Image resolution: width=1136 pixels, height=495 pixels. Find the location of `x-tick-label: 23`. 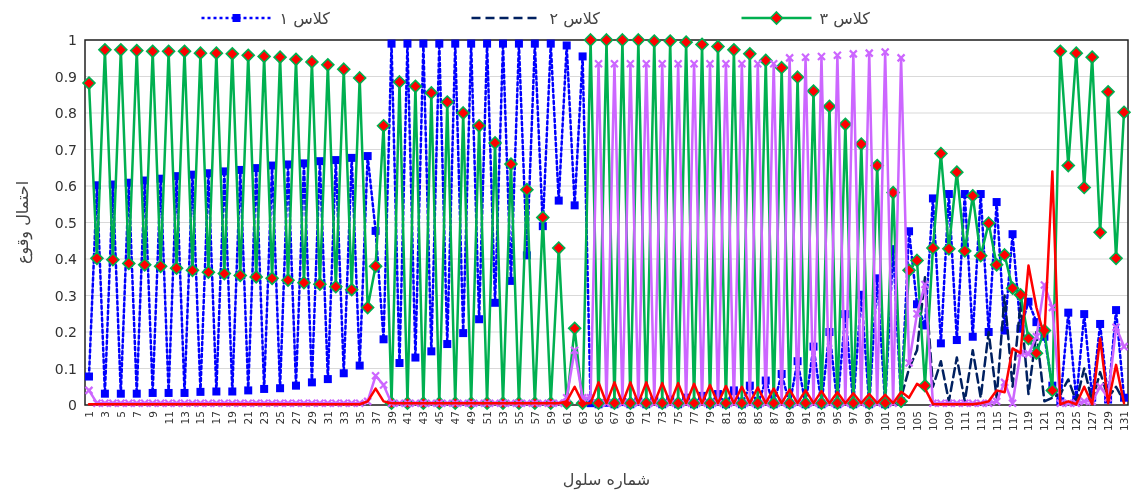

x-tick-label: 23 is located at coordinates (264, 418).